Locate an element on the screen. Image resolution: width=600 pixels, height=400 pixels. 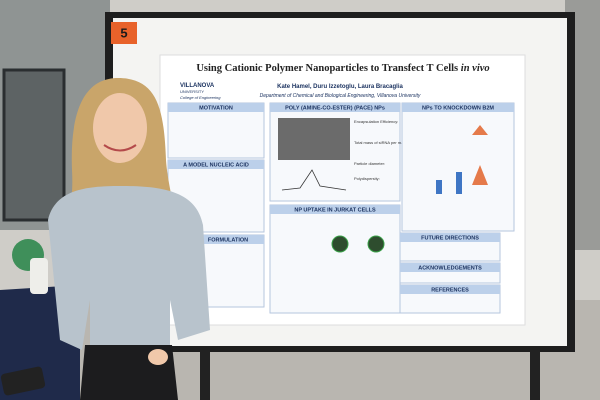
title-italic: in vivo is located at coordinates (475, 68).